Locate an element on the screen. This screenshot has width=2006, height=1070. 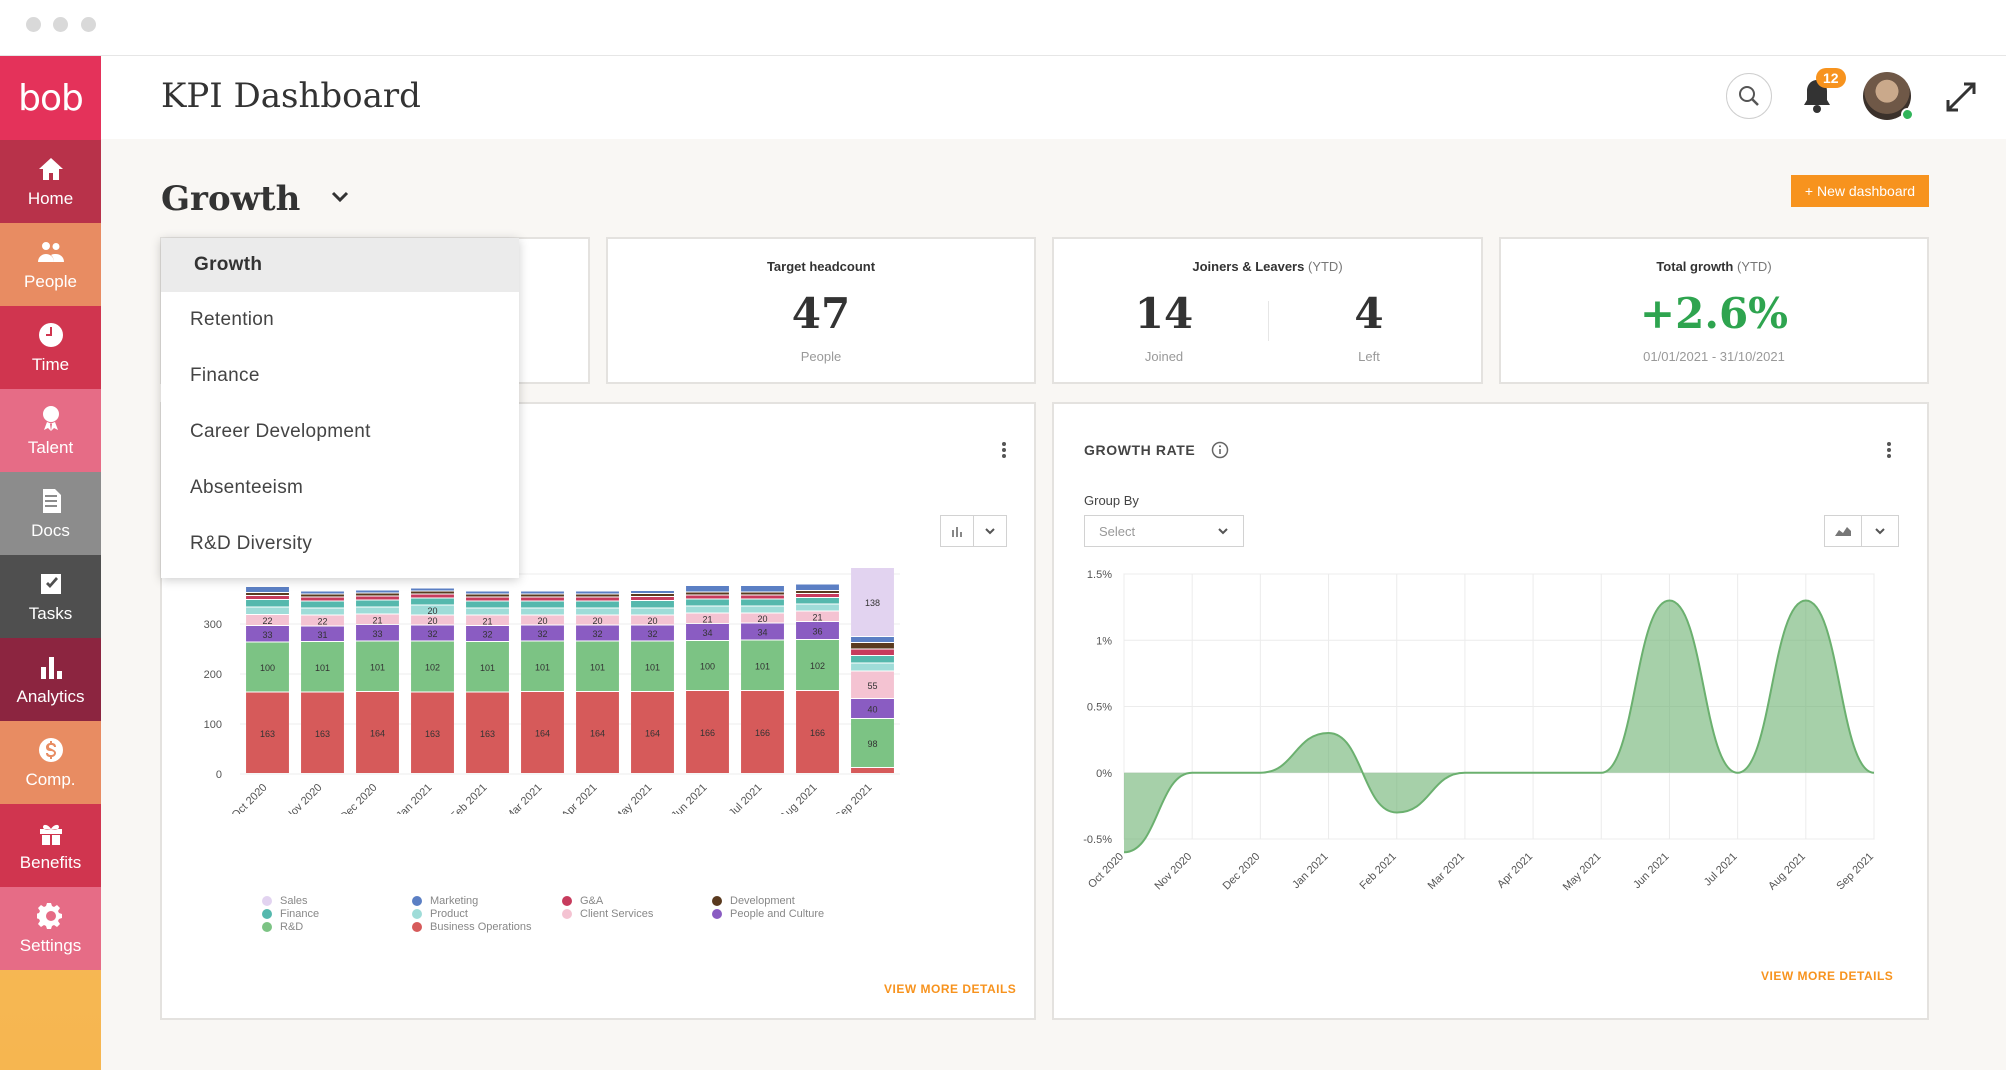
window-dot-zoom is located at coordinates (88, 24).